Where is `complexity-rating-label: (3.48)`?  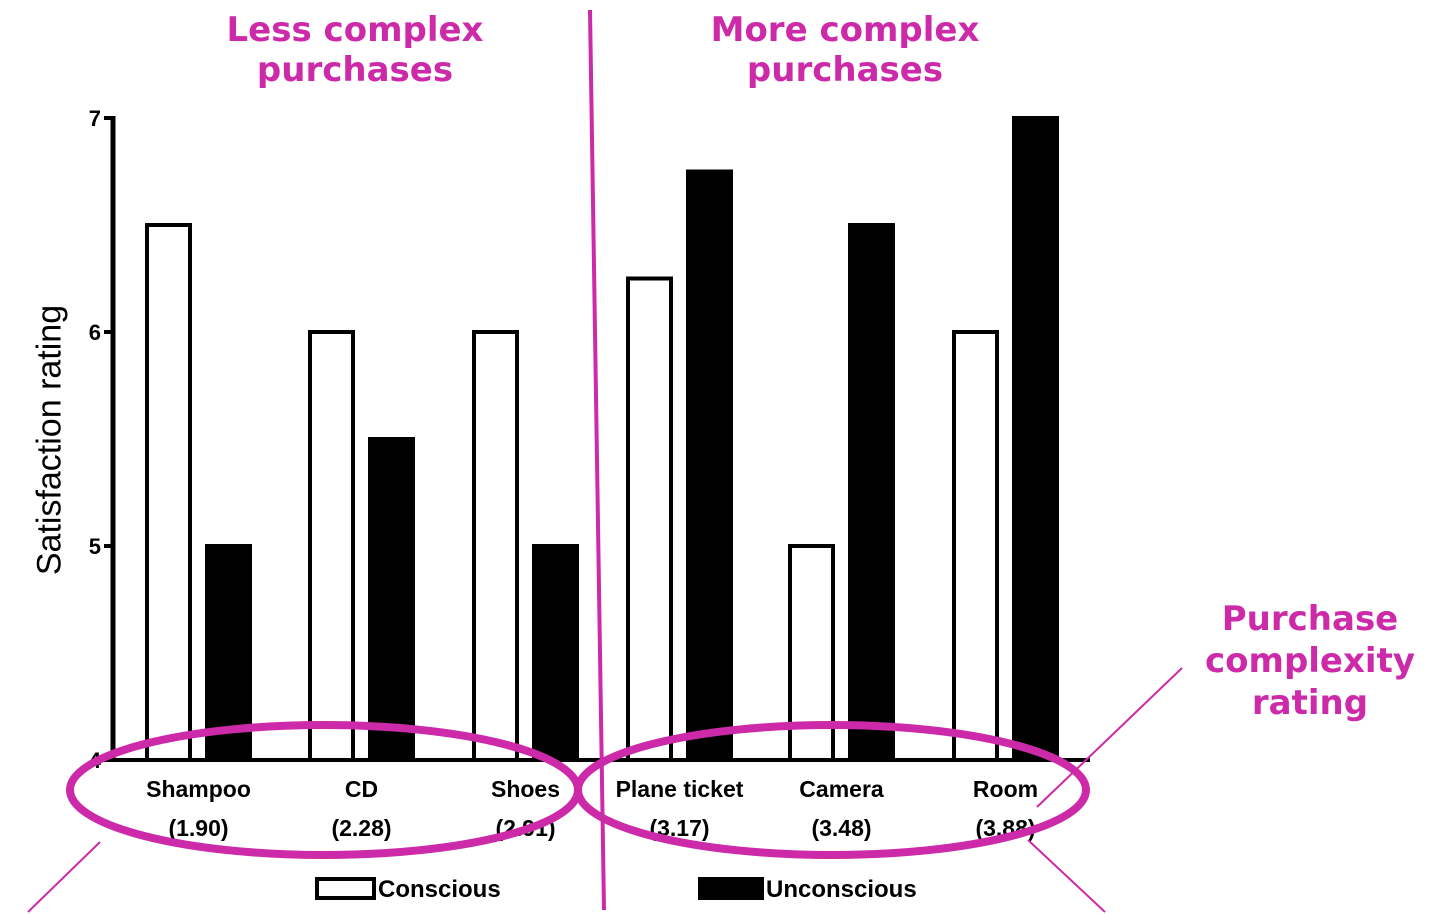 complexity-rating-label: (3.48) is located at coordinates (841, 828).